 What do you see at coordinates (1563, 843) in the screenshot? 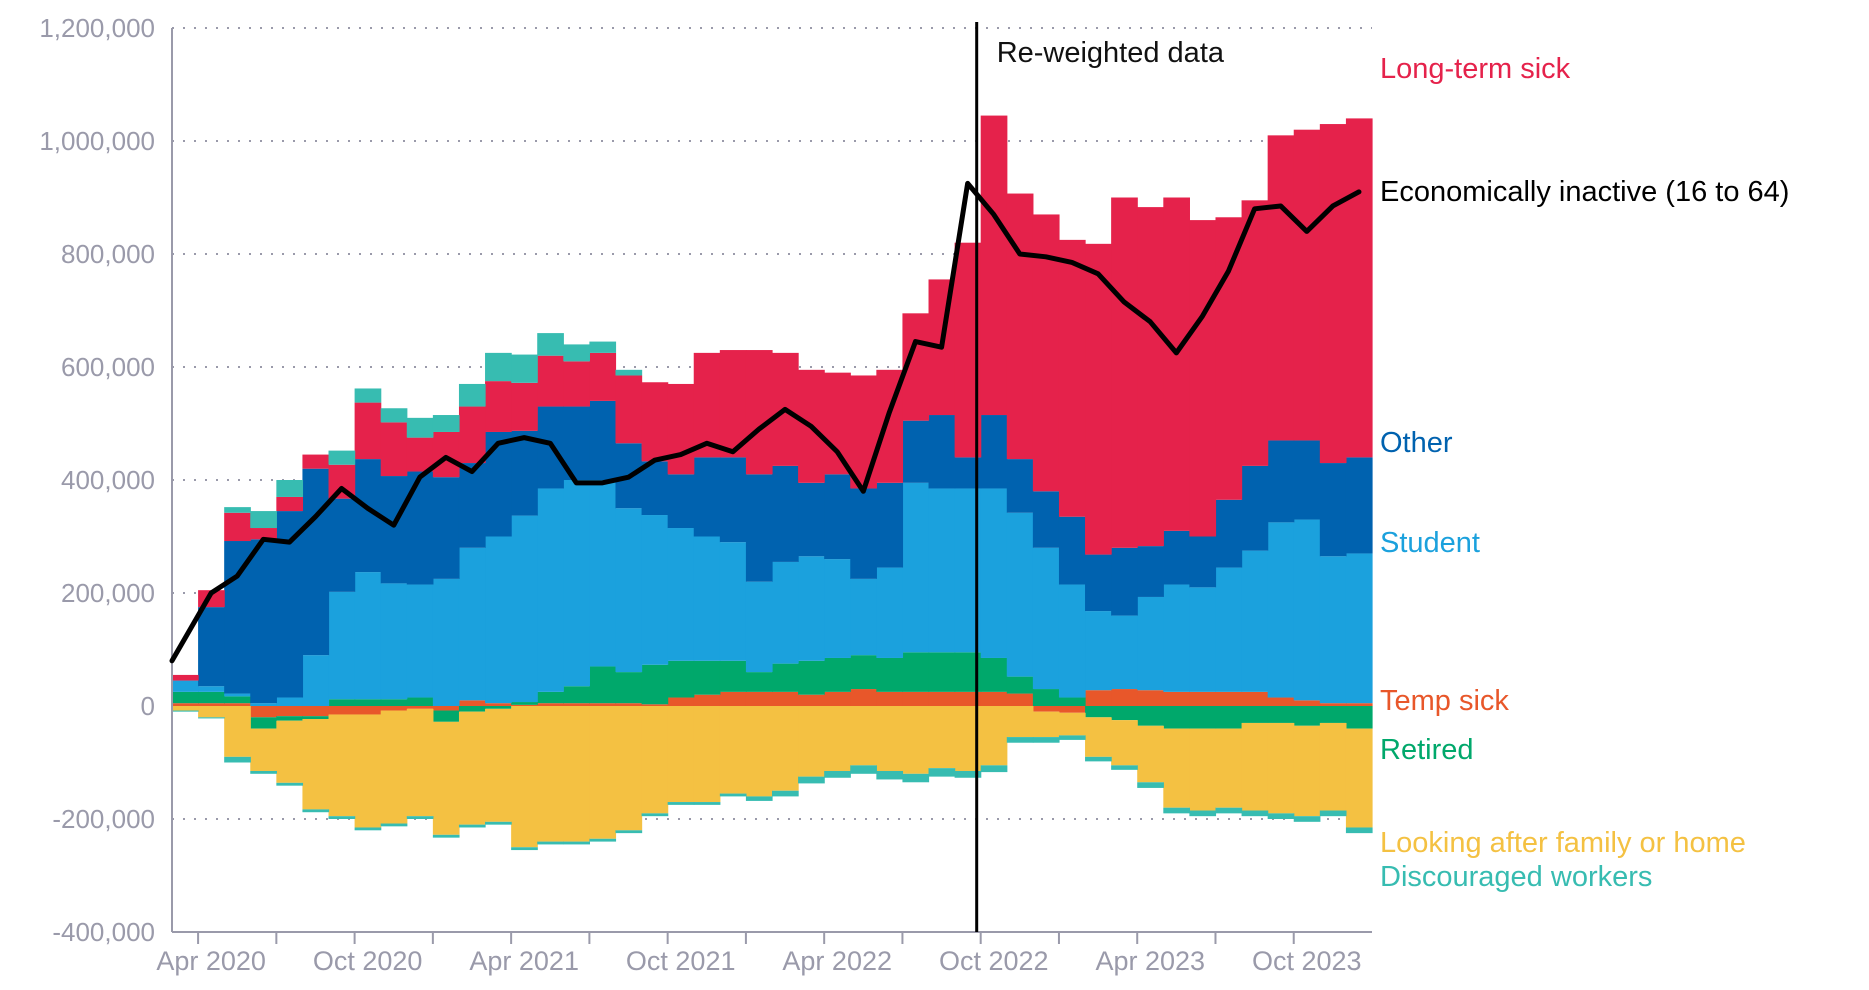
I see `series-label-looking-after-family-or-home: Looking after family or home` at bounding box center [1563, 843].